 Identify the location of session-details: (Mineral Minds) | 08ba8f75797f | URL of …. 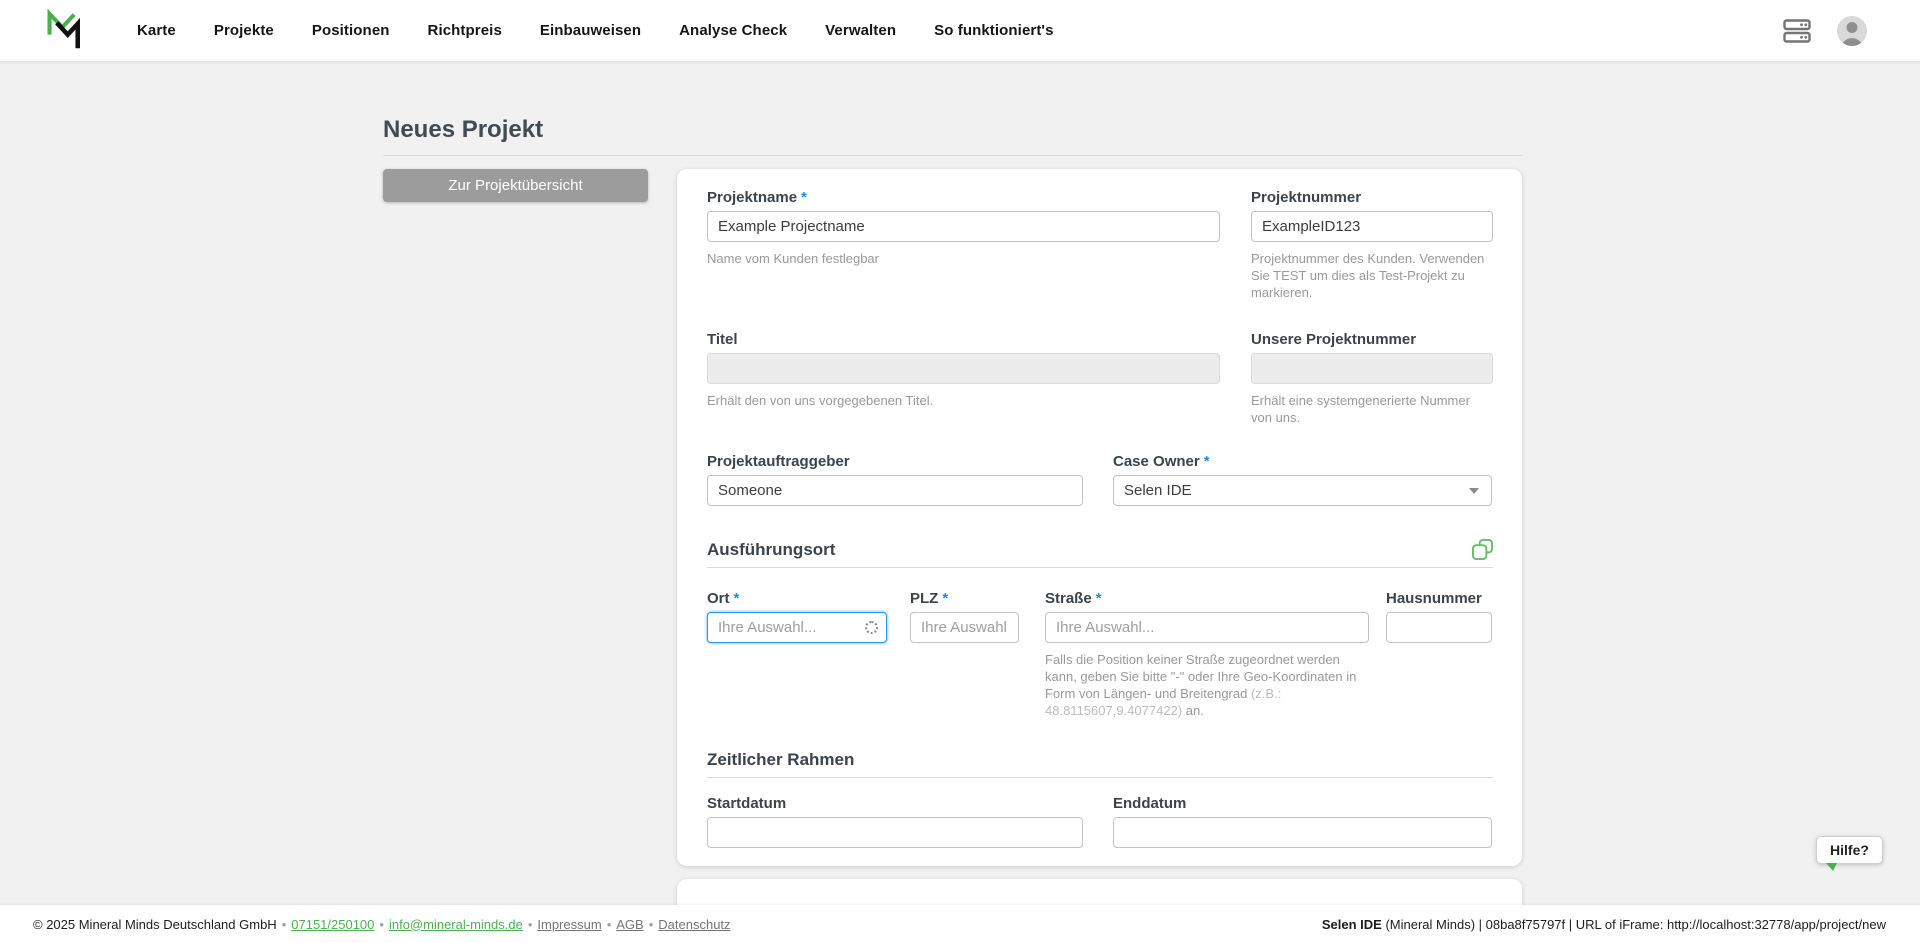
(1633, 924).